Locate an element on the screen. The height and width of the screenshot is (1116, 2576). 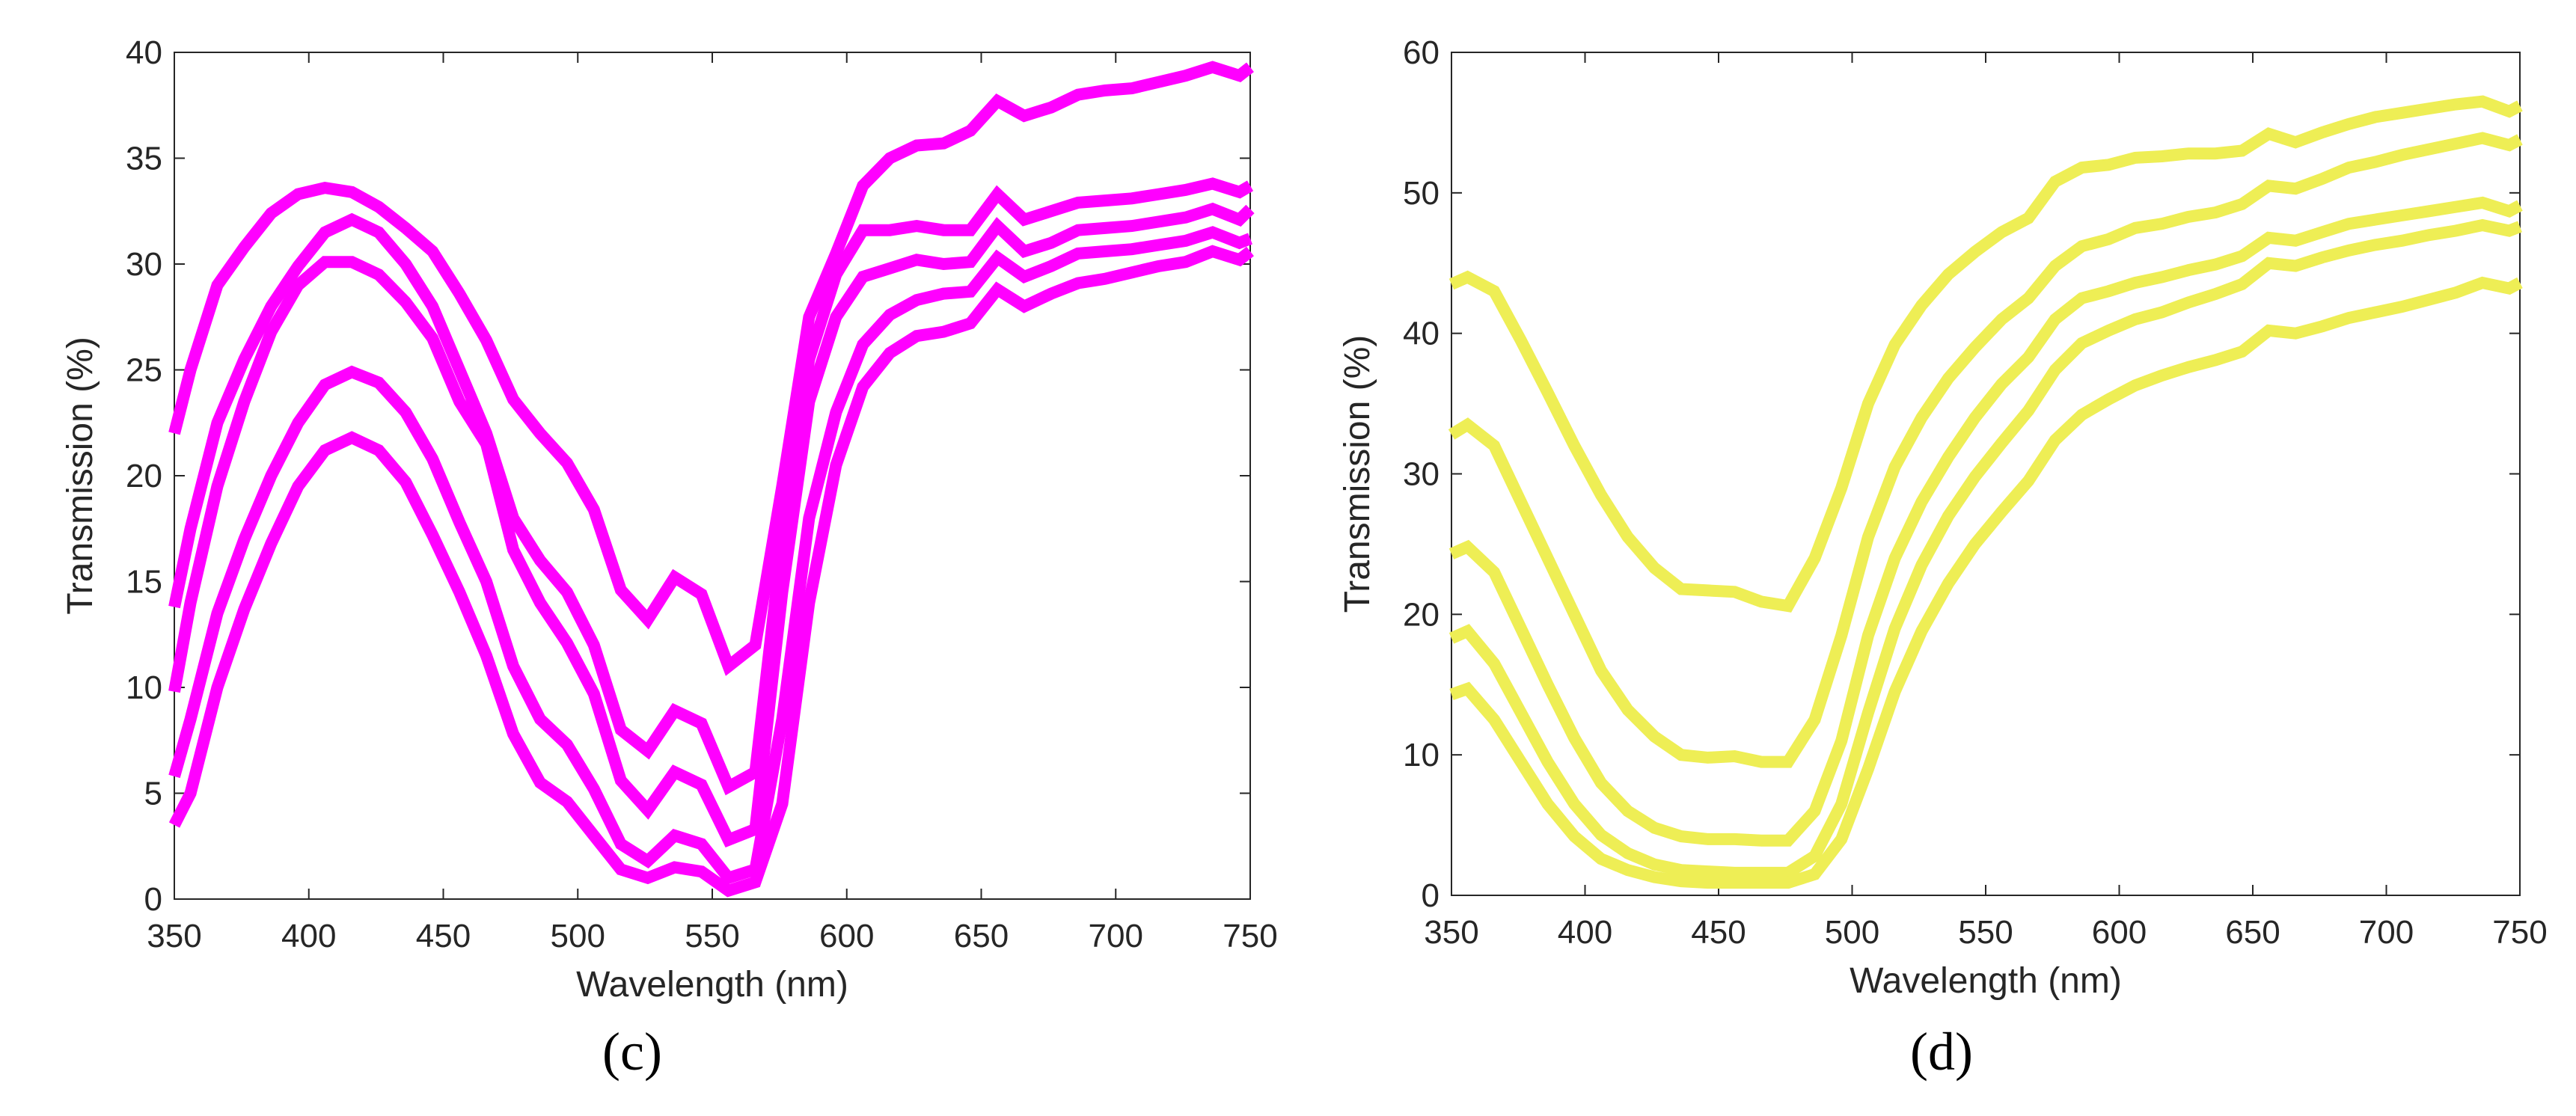
panel-label: (d) is located at coordinates (1942, 1052).